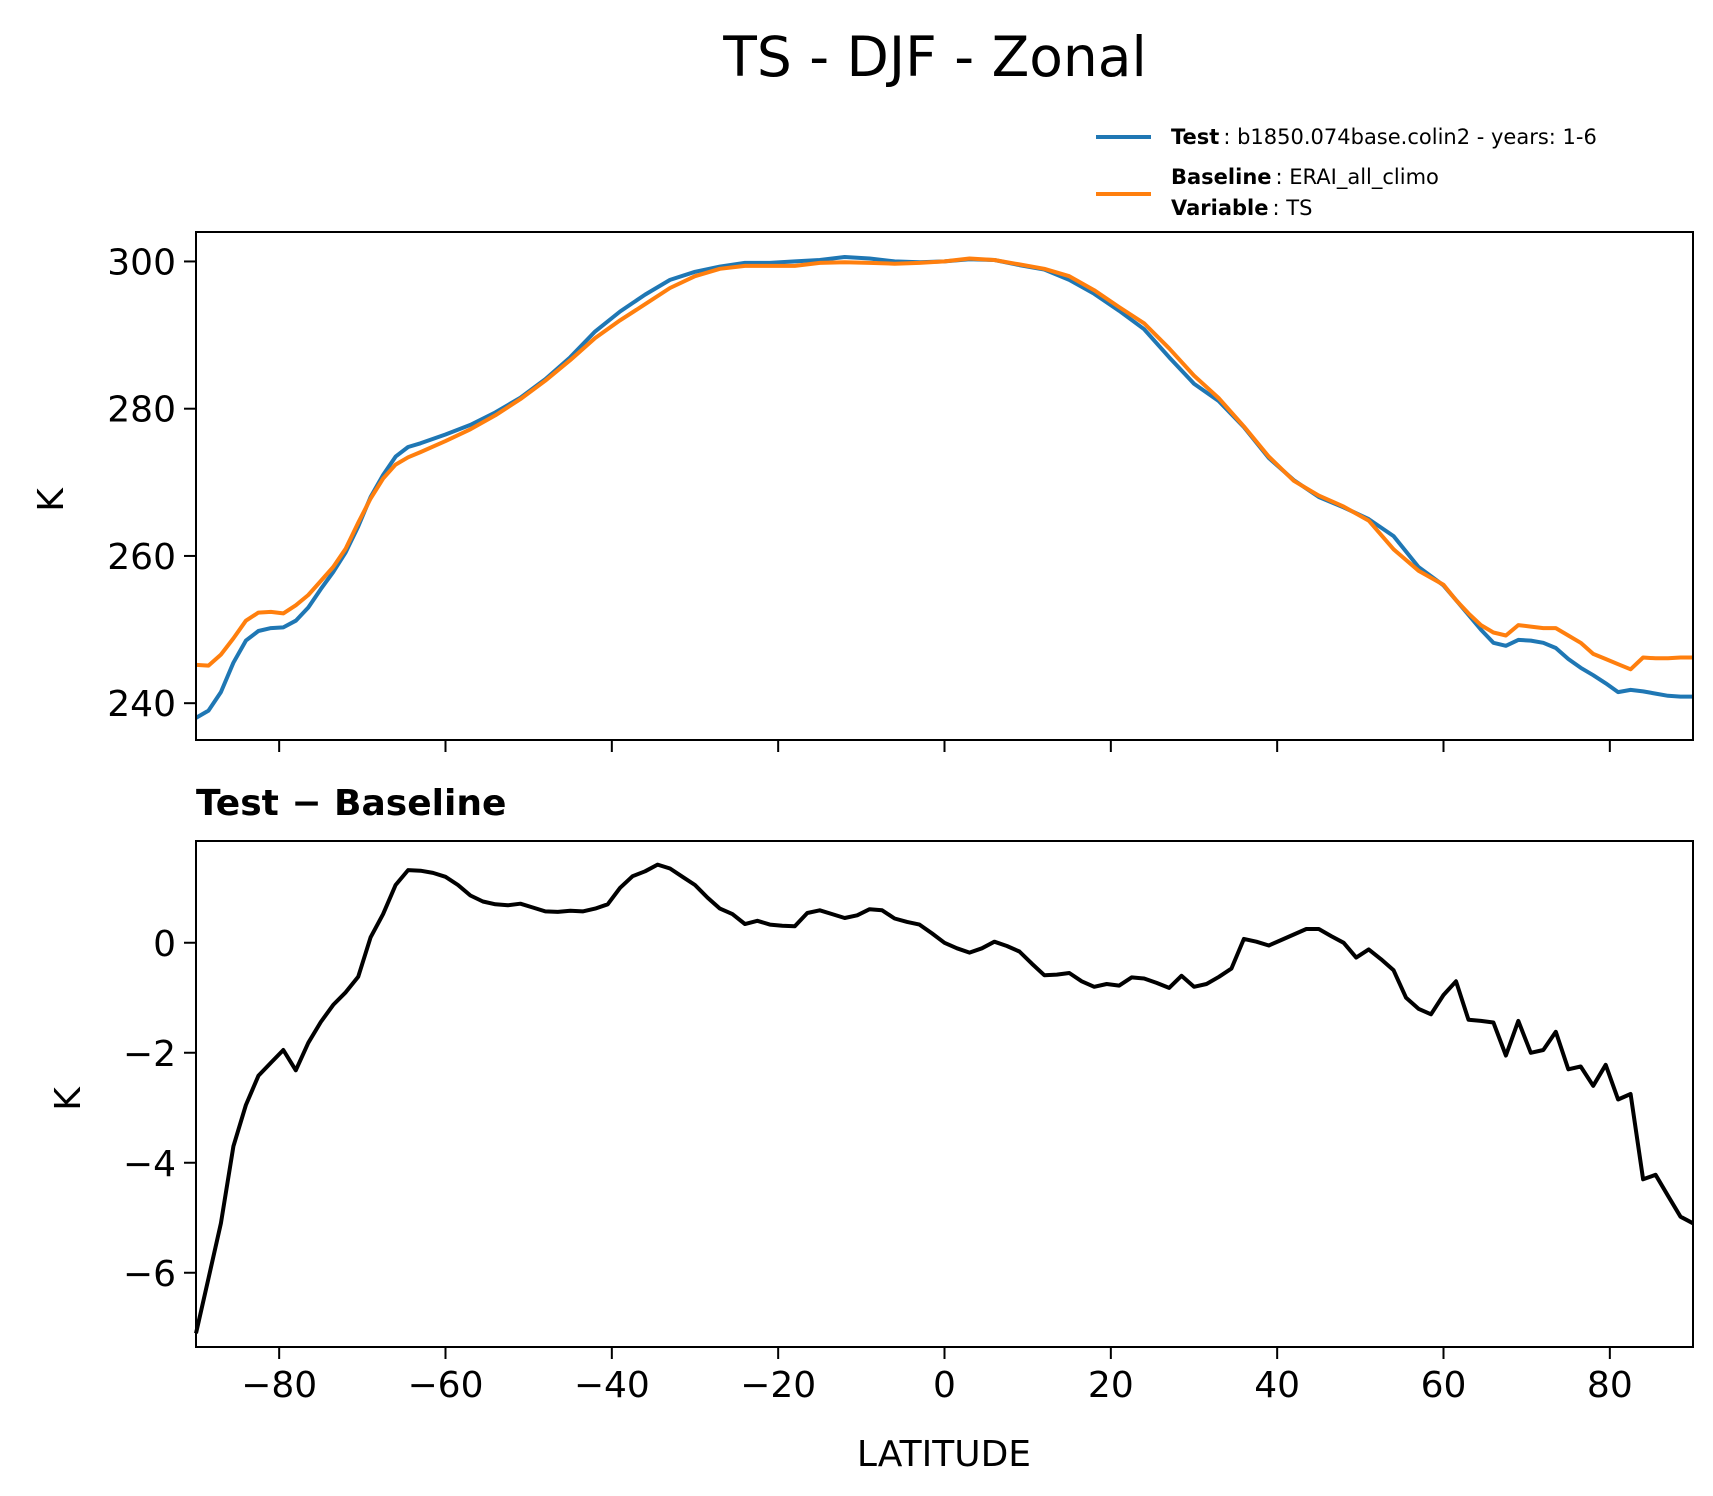  What do you see at coordinates (1195, 137) in the screenshot?
I see `legend-test-label: Test` at bounding box center [1195, 137].